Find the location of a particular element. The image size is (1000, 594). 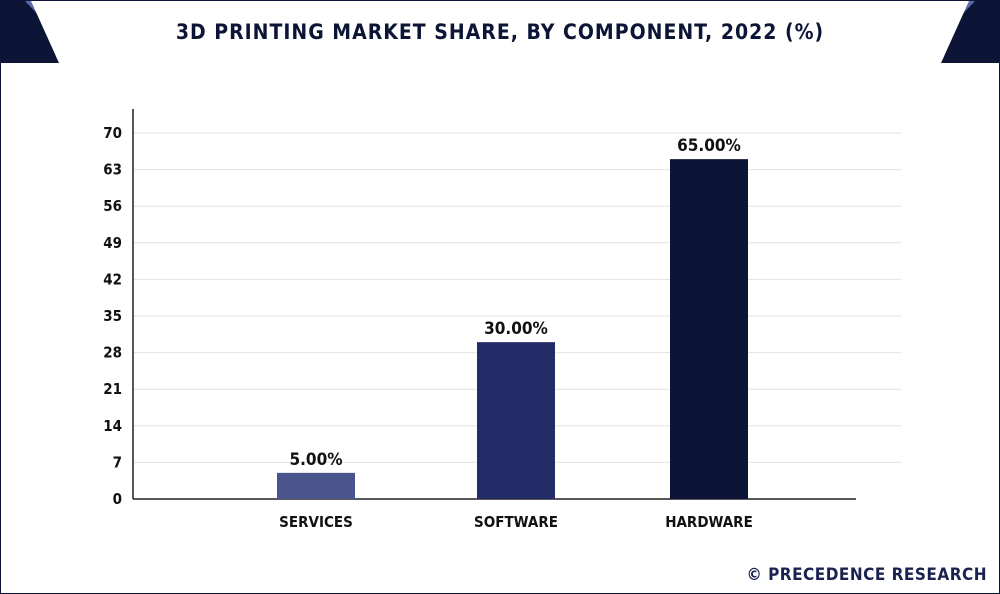

y-tick-label: 42 is located at coordinates (112, 279).